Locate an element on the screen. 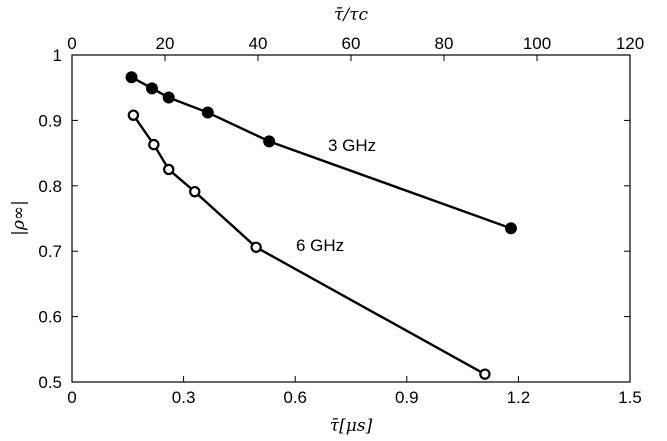 The image size is (667, 441). x2-tick-label: 60 is located at coordinates (351, 43).